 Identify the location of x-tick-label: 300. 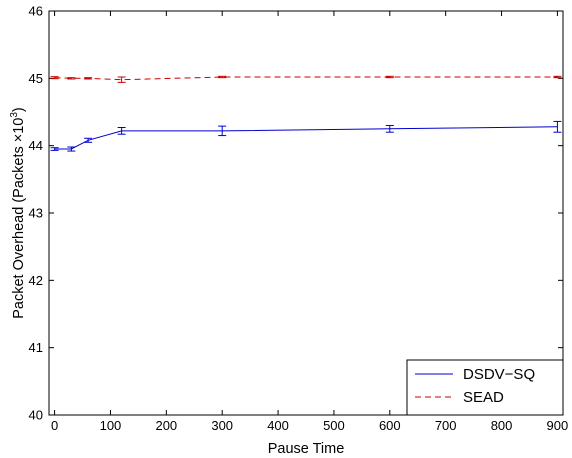
(222, 425).